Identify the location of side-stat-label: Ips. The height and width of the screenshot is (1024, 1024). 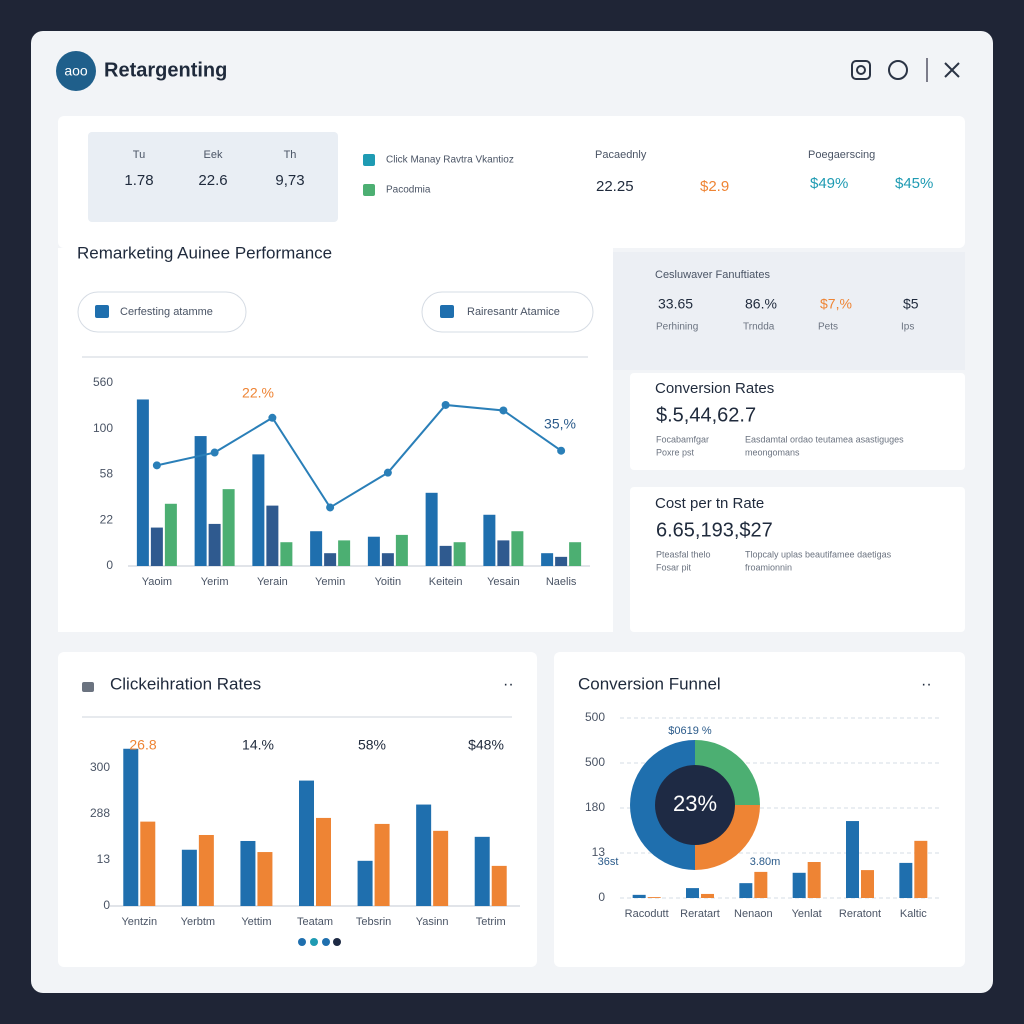
(907, 327).